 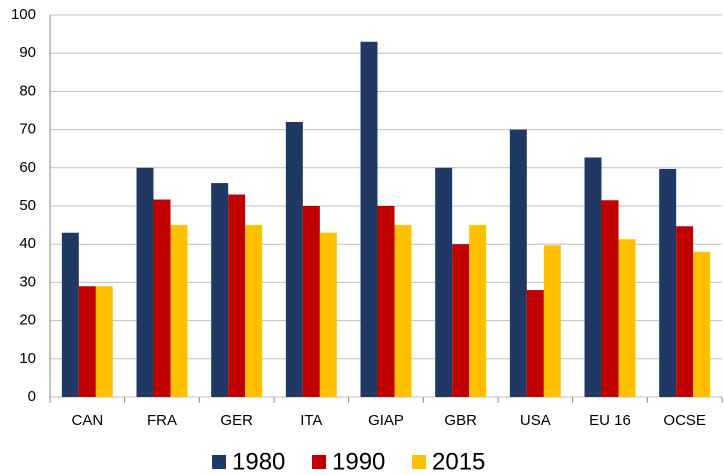 I want to click on y-tick-label: 50, so click(x=27, y=205).